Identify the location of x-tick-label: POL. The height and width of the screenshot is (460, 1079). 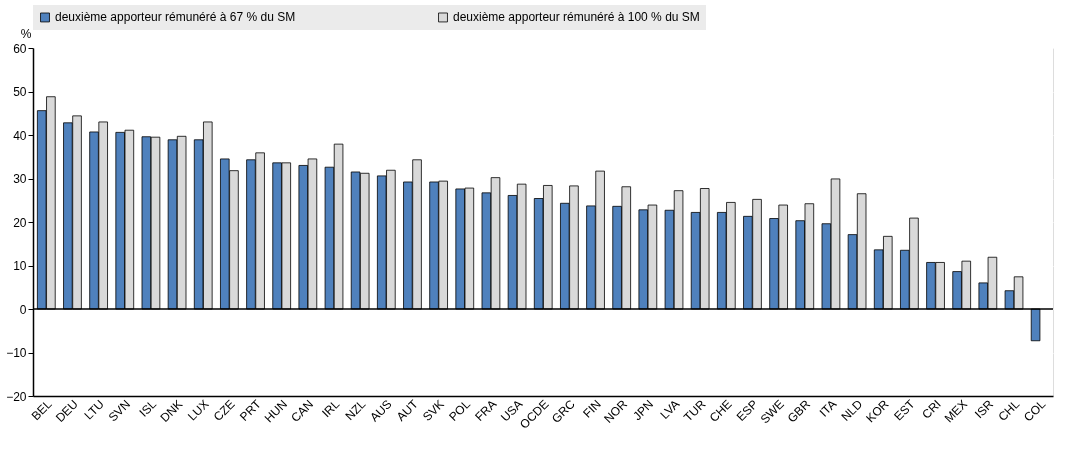
(460, 410).